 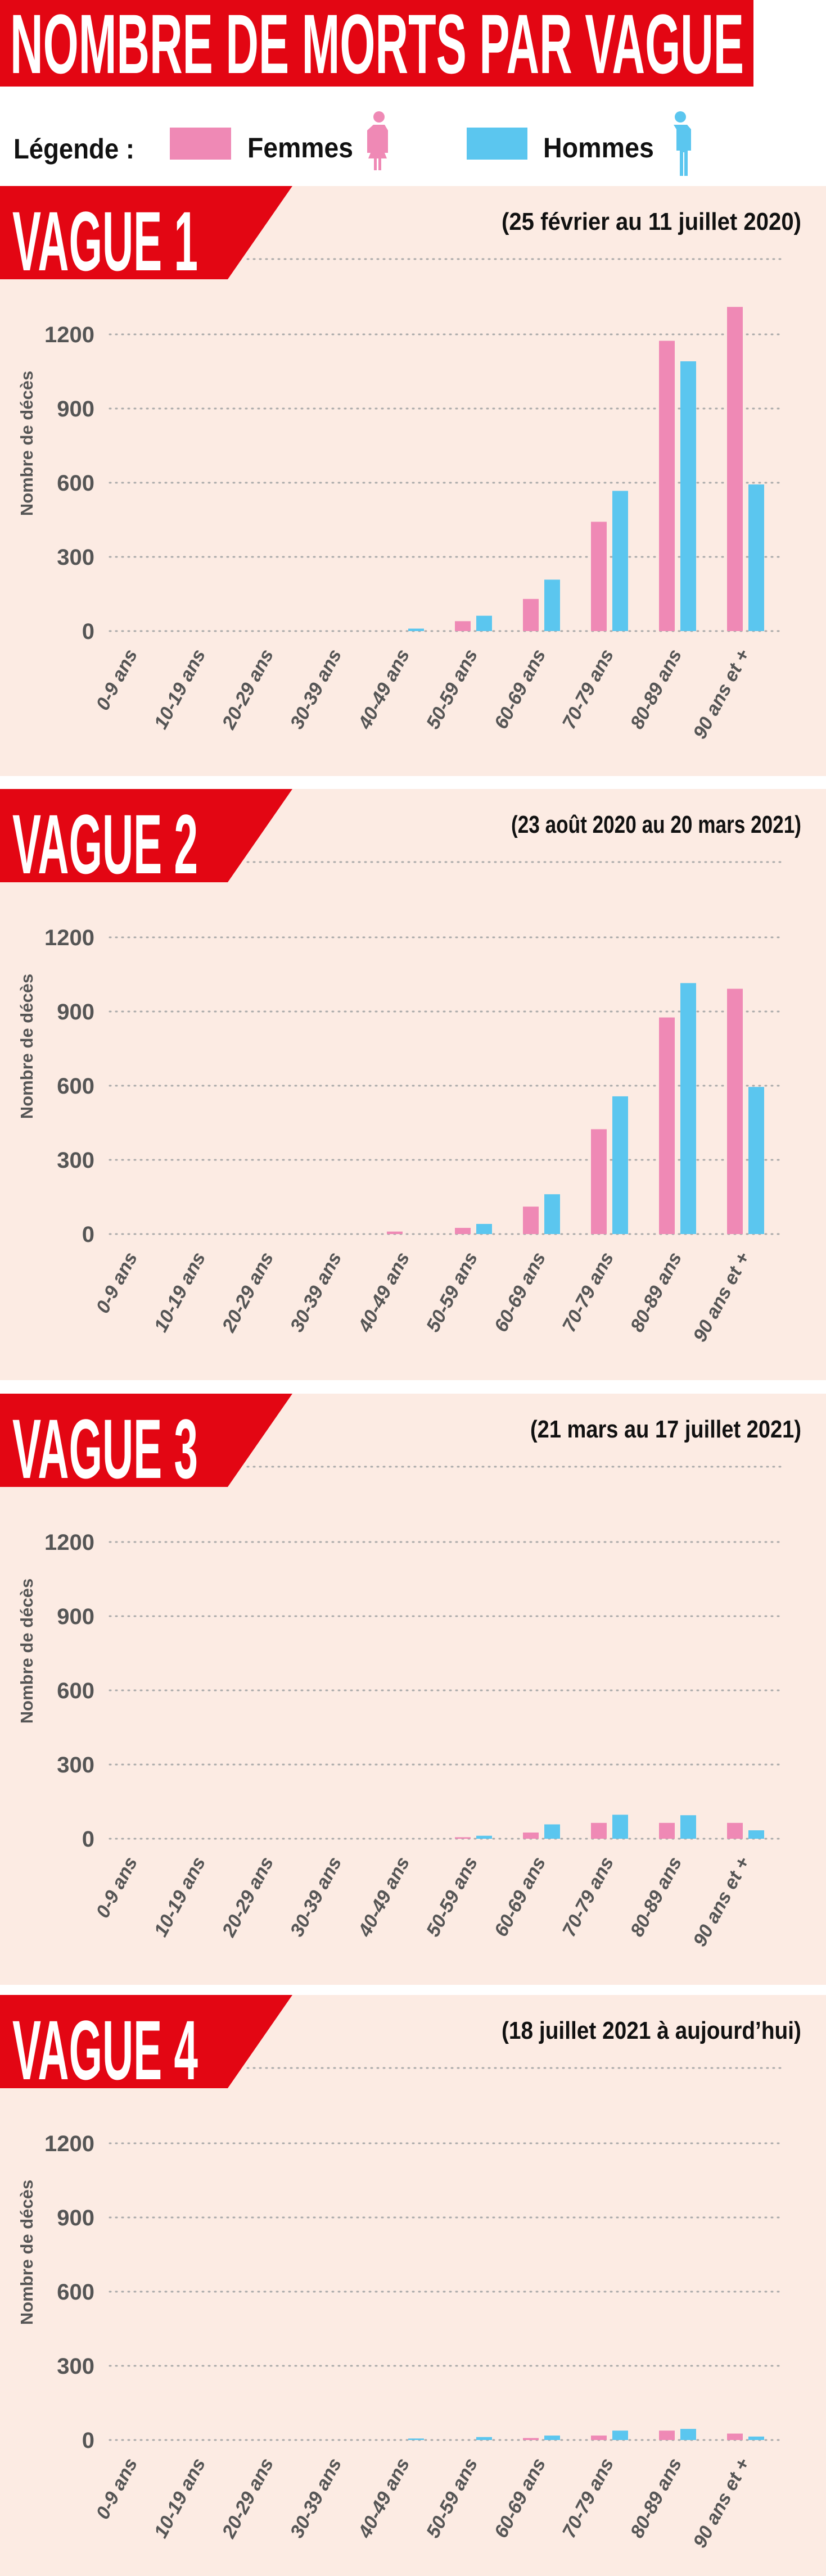 What do you see at coordinates (656, 824) in the screenshot?
I see `wave-date-range: (23 août 2020 au 20 mars 2021)` at bounding box center [656, 824].